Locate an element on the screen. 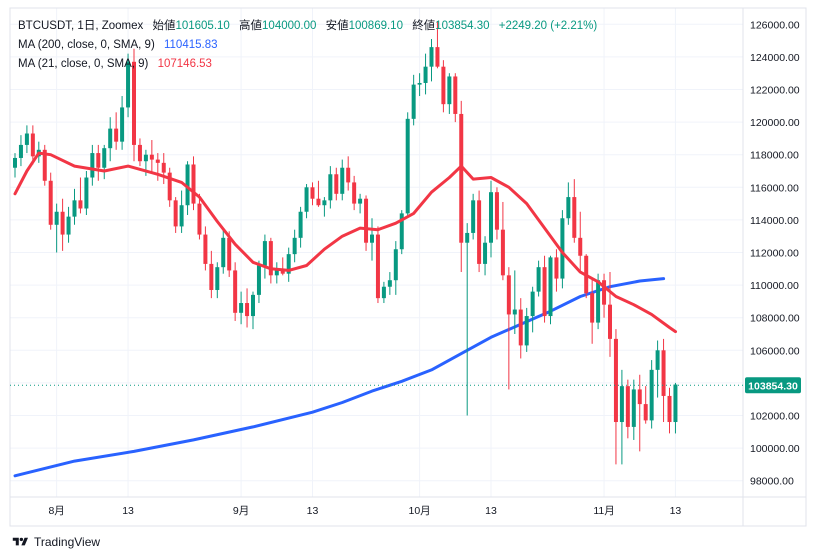 The image size is (817, 560). ma200-label: MA (200, close, 0, SMA, 9) is located at coordinates (86, 45).